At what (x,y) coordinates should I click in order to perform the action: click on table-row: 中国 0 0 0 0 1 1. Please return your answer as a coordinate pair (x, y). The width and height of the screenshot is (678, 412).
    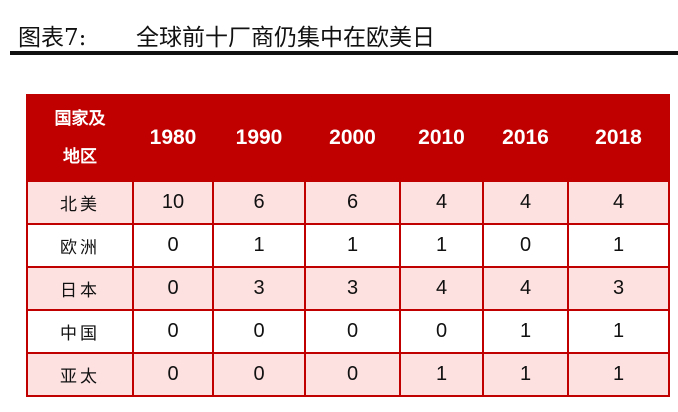
    Looking at the image, I should click on (348, 331).